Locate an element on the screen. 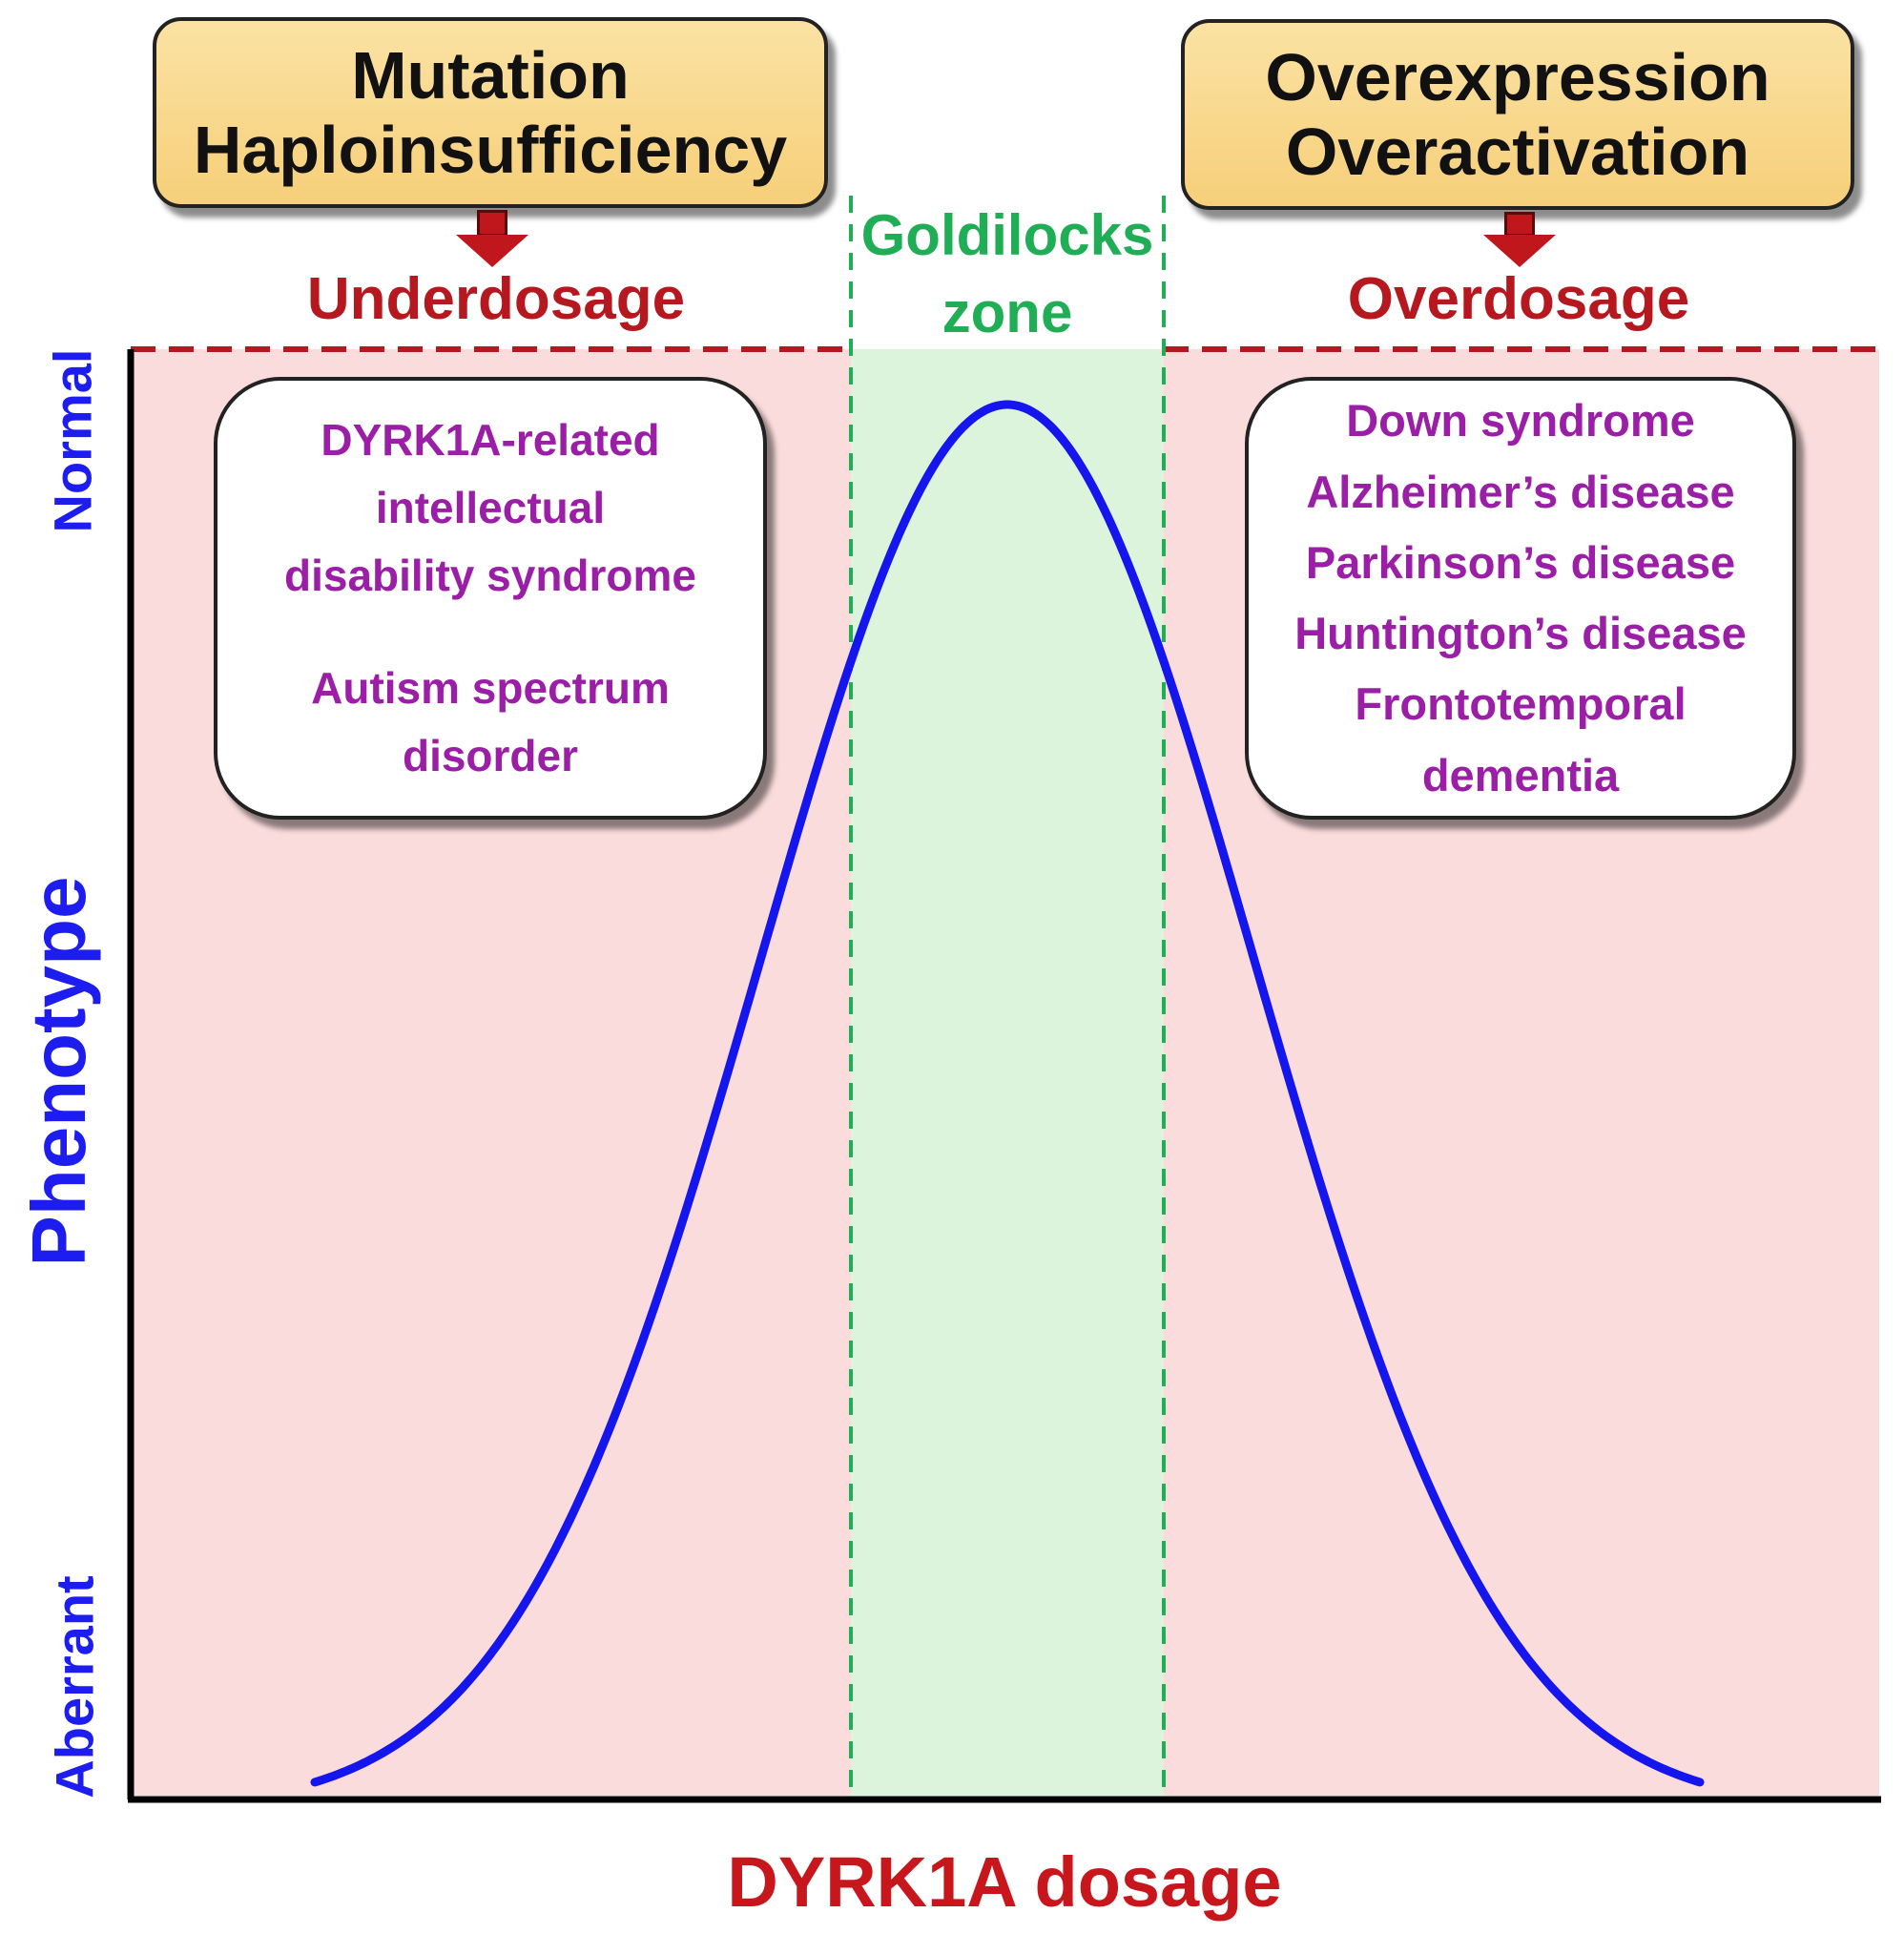  x-axis-title: DYRK1A dosage is located at coordinates (1004, 1882).